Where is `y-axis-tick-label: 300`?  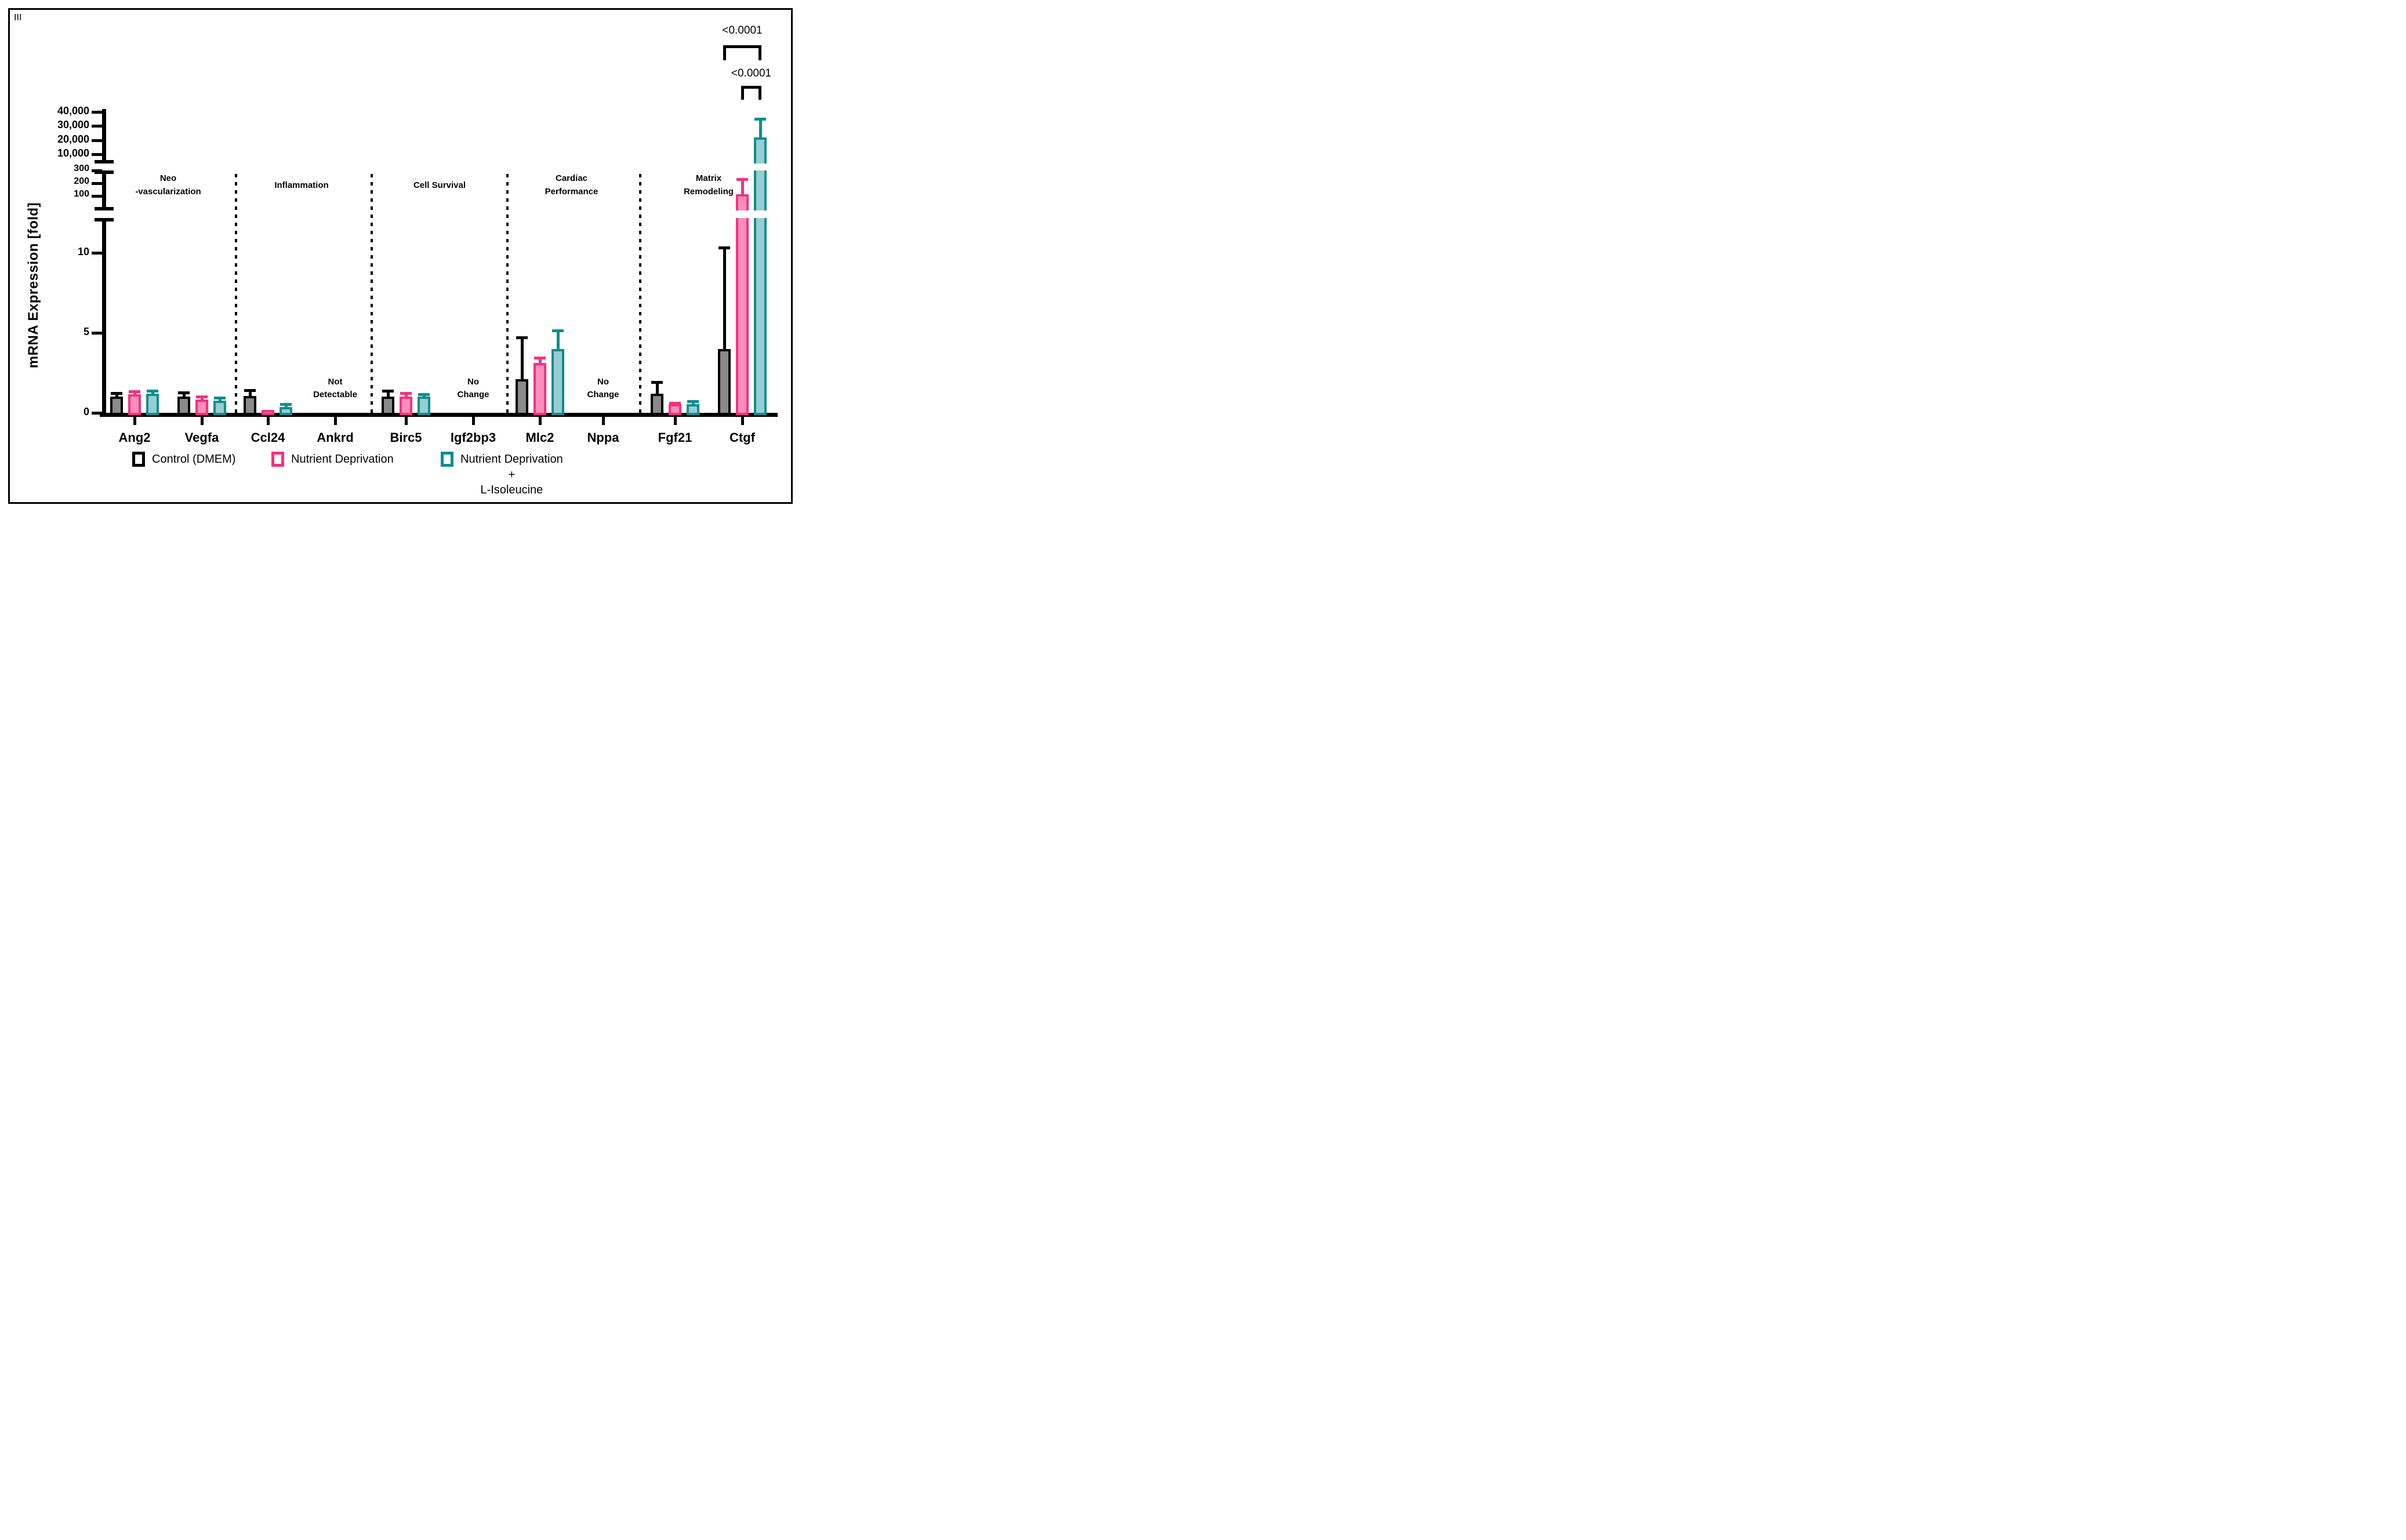
y-axis-tick-label: 300 is located at coordinates (81, 168).